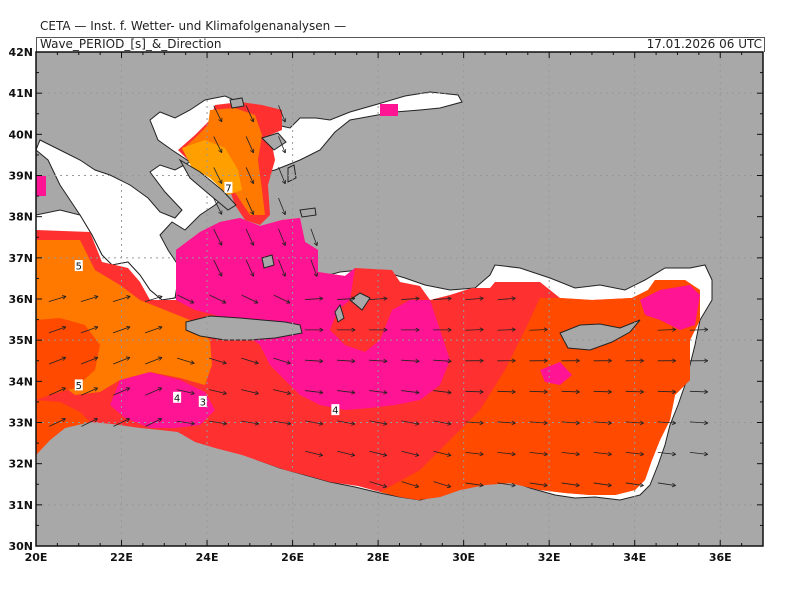 The height and width of the screenshot is (600, 800). What do you see at coordinates (162, 400) in the screenshot?
I see `period-zone-magenta-west` at bounding box center [162, 400].